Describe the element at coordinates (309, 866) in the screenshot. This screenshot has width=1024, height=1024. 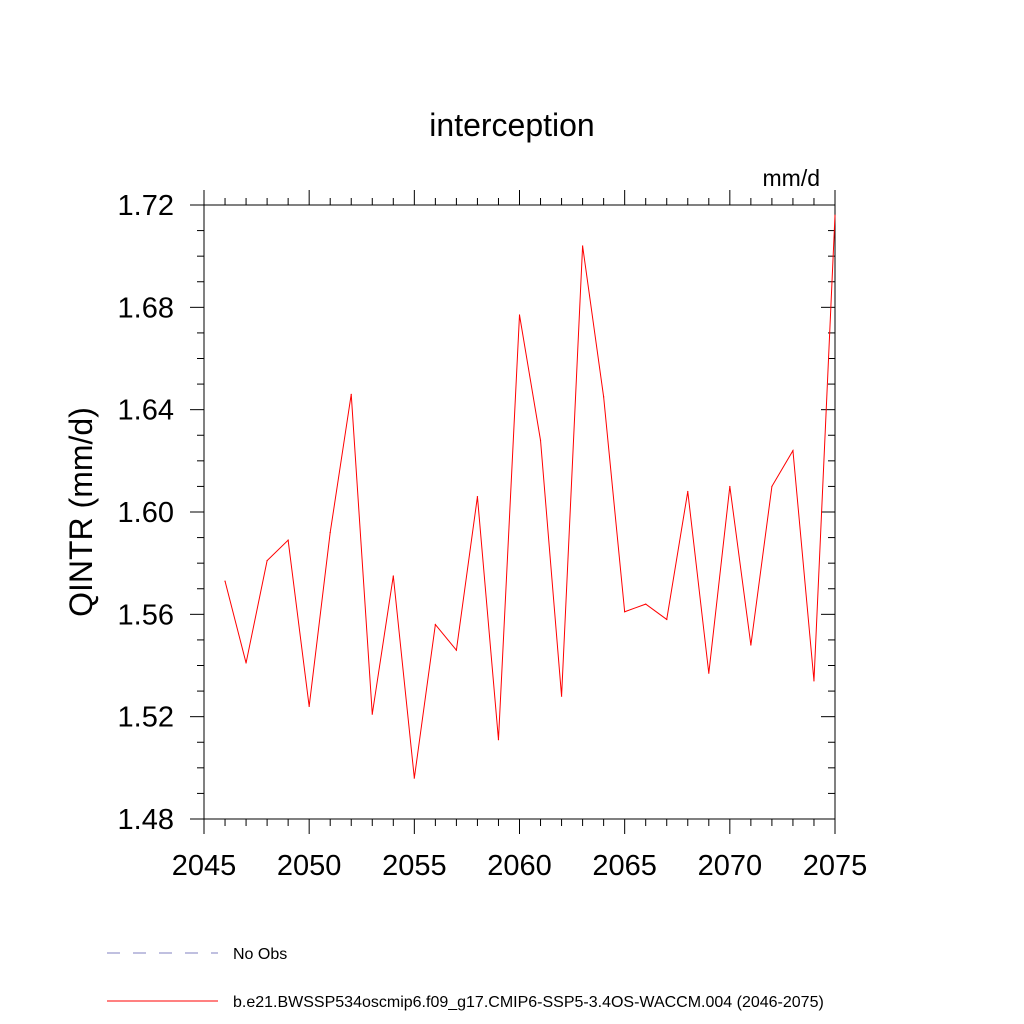
I see `x-tick-label: 2050` at that location.